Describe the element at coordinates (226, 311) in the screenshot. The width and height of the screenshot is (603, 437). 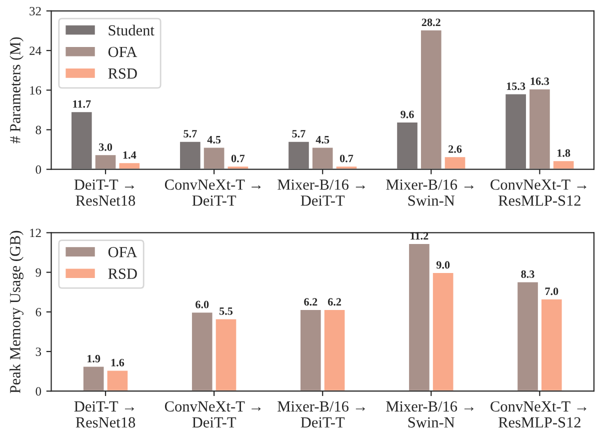
I see `data-label: 5.5` at that location.